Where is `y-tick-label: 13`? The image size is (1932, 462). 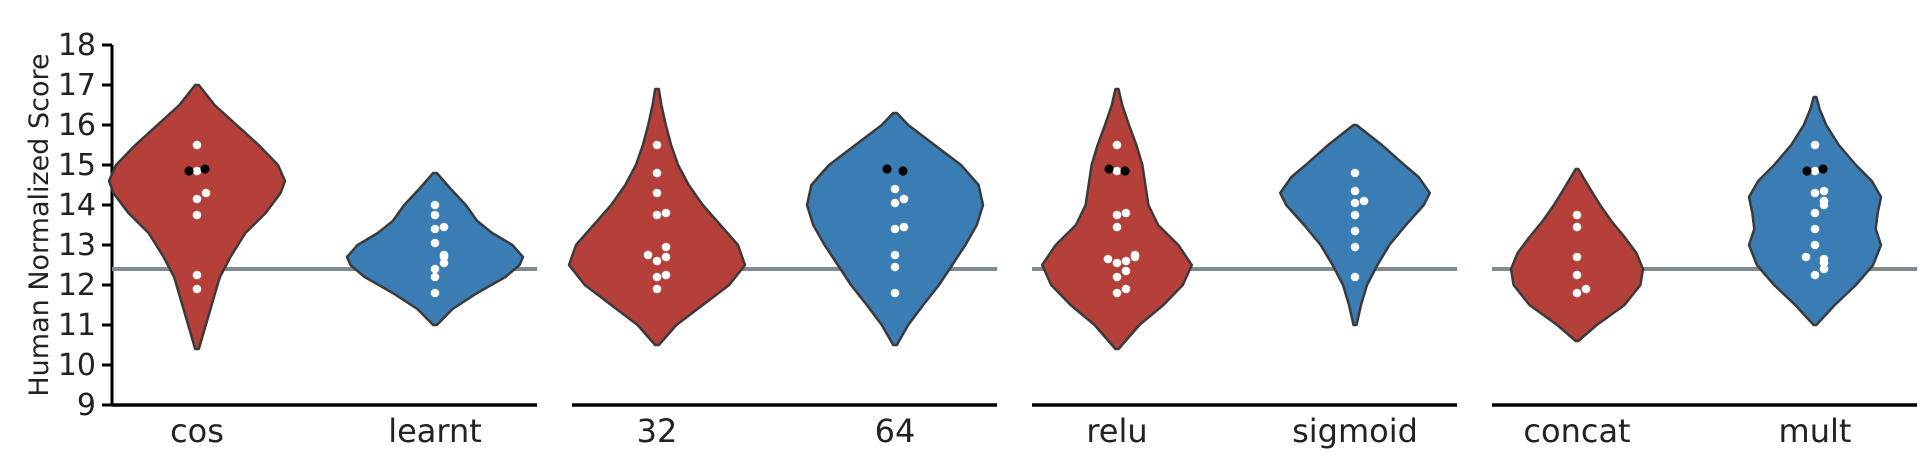 y-tick-label: 13 is located at coordinates (77, 245).